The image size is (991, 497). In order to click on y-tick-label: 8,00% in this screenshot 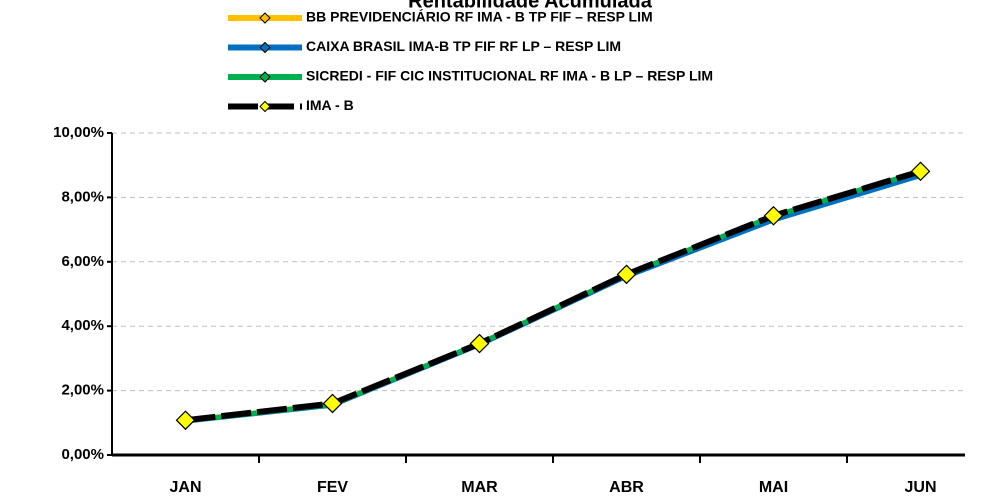, I will do `click(82, 196)`.